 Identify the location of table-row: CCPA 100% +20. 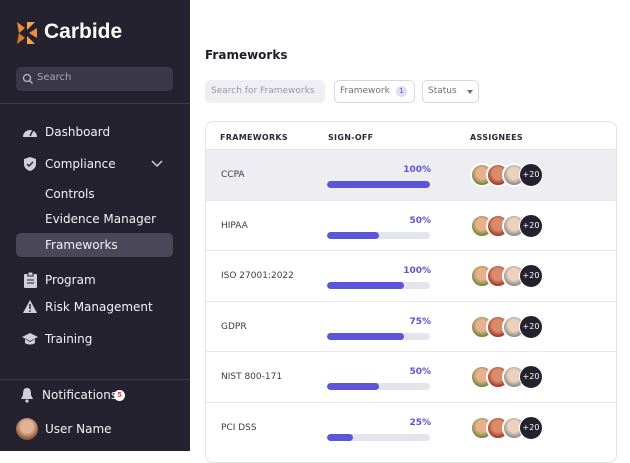
(411, 174).